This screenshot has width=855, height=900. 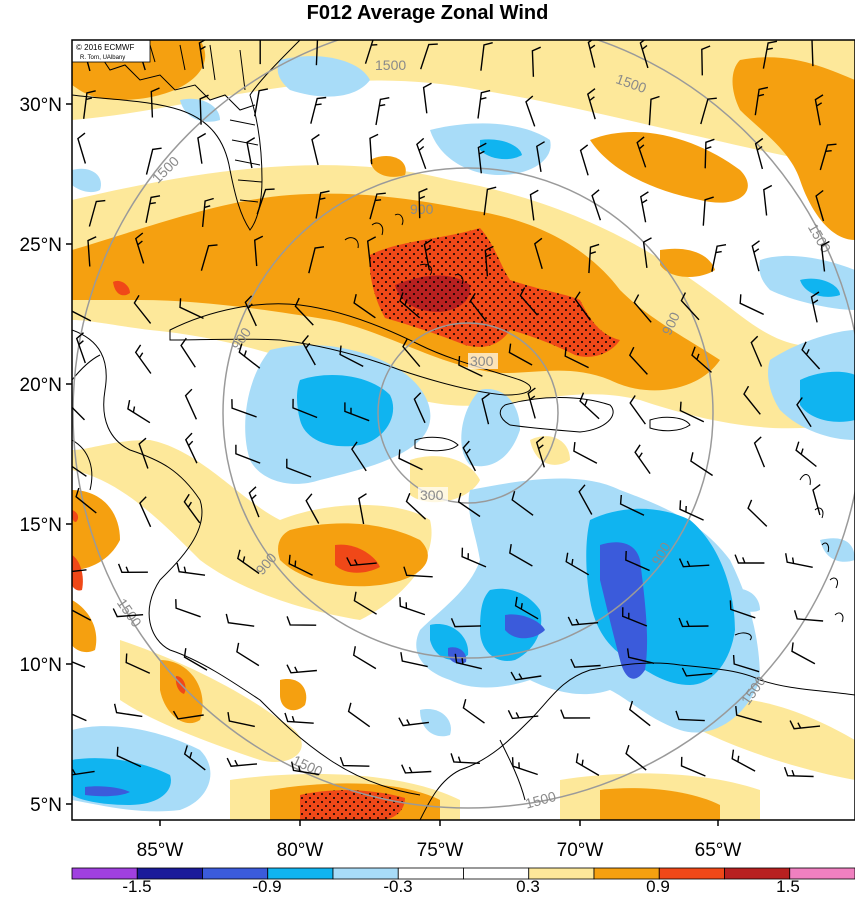 What do you see at coordinates (160, 850) in the screenshot?
I see `lon-label-85w: 85°W` at bounding box center [160, 850].